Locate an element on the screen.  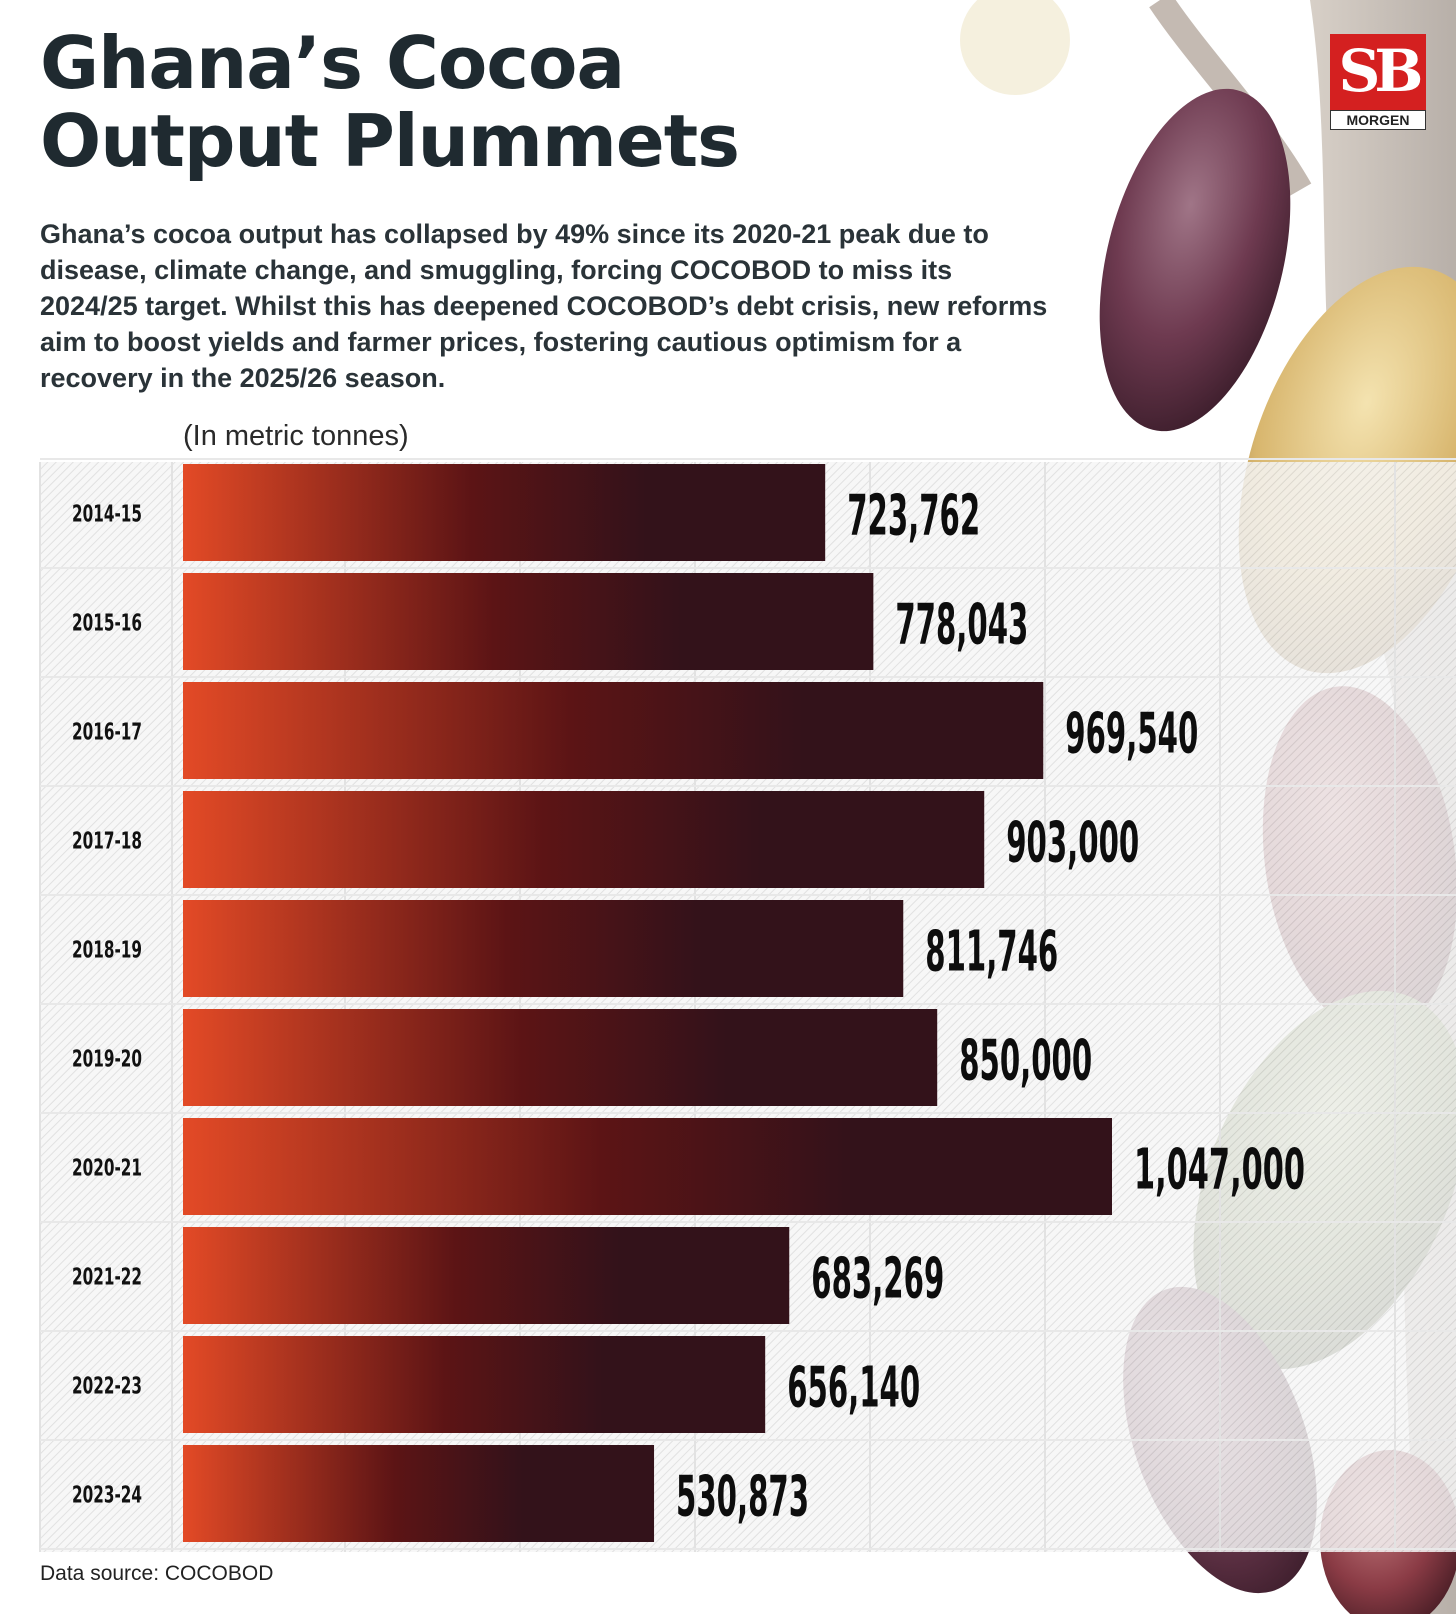
value-label: 530,873 is located at coordinates (742, 1497).